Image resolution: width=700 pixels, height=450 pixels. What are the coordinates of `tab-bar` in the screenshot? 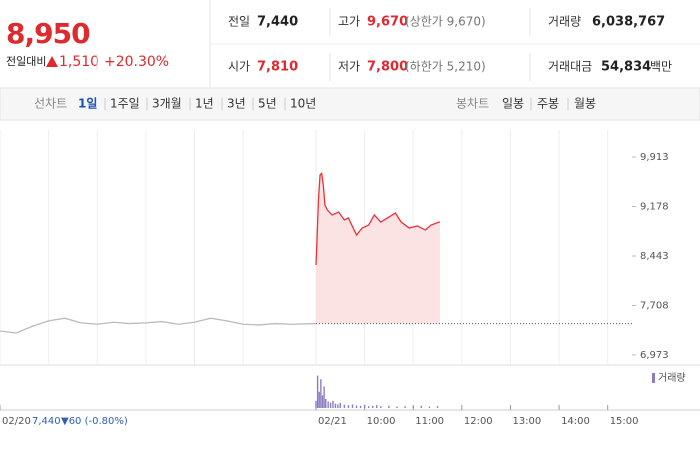 It's located at (350, 104).